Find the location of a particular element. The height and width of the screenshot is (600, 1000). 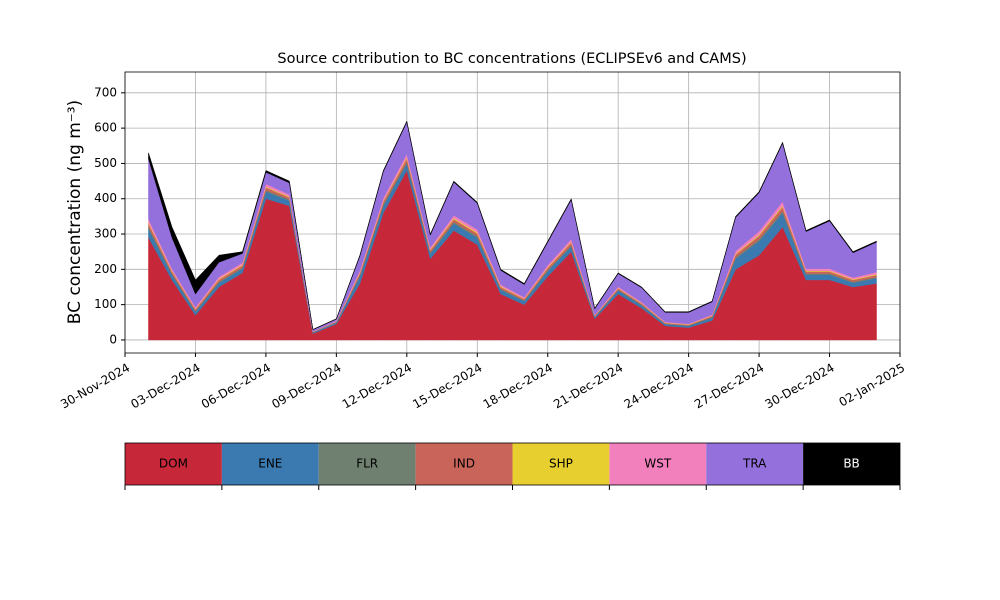

y-tick-label: 0 is located at coordinates (113, 339).